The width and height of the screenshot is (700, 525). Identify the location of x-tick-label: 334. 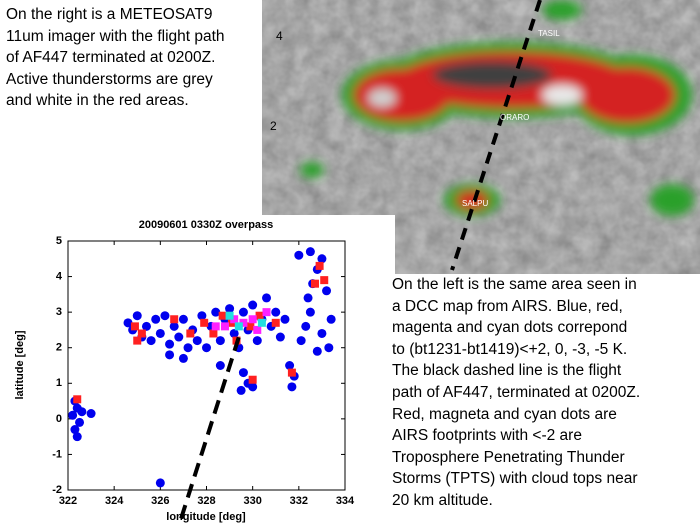
(345, 501).